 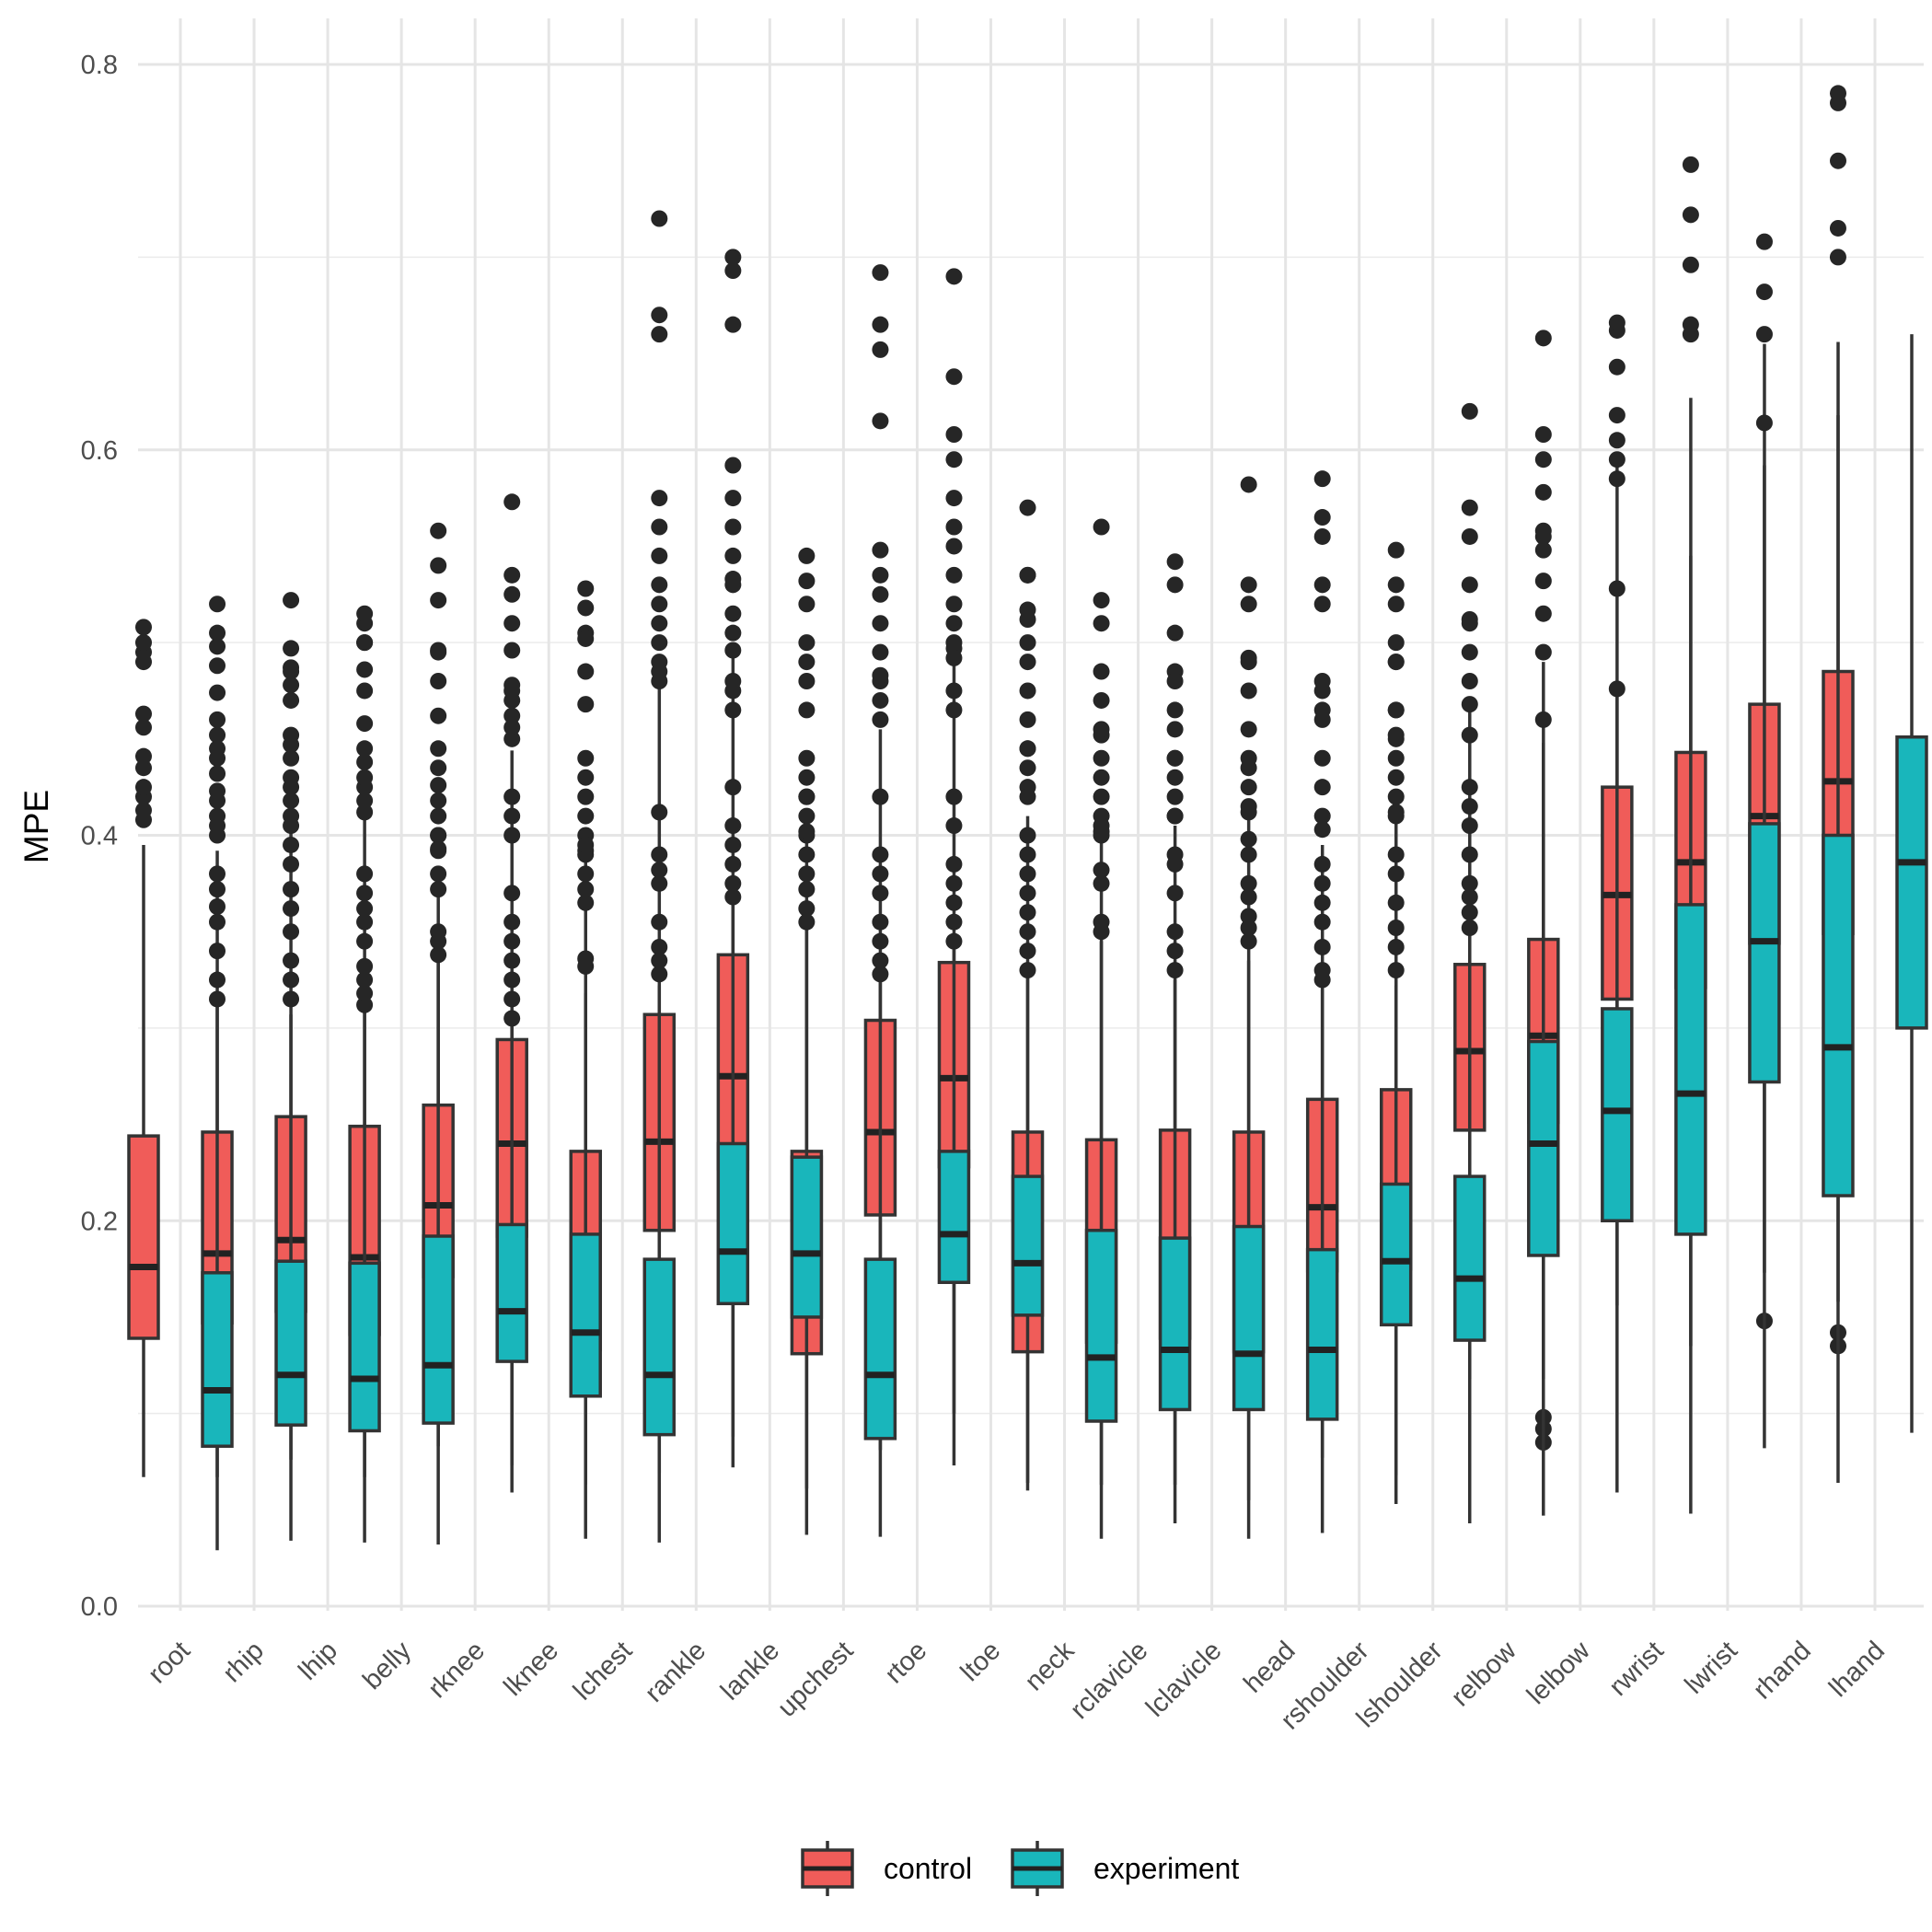 What do you see at coordinates (100, 1221) in the screenshot?
I see `y-tick-label: 0.2` at bounding box center [100, 1221].